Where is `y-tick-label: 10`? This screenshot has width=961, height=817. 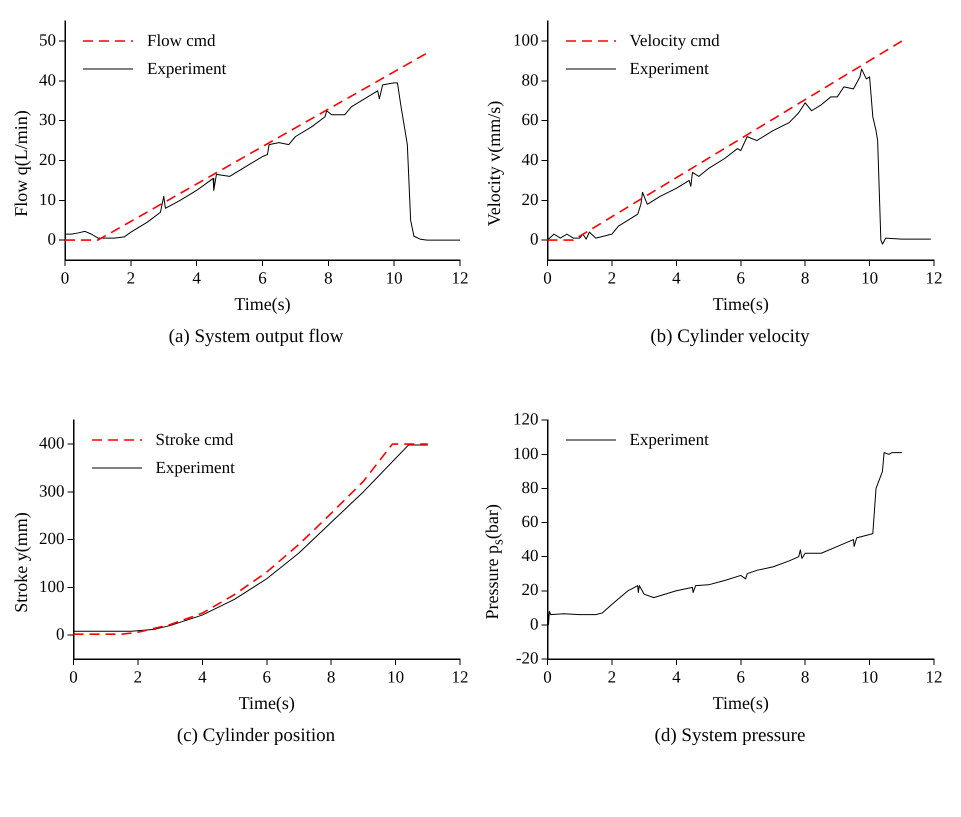
y-tick-label: 10 is located at coordinates (47, 199).